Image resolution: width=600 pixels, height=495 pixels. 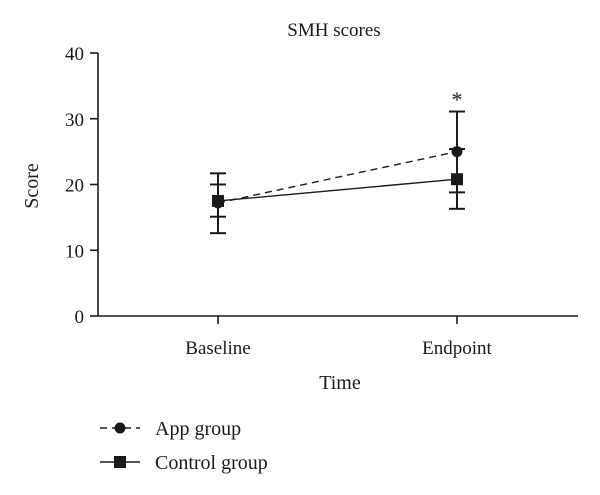 I want to click on series-markers, so click(x=337, y=177).